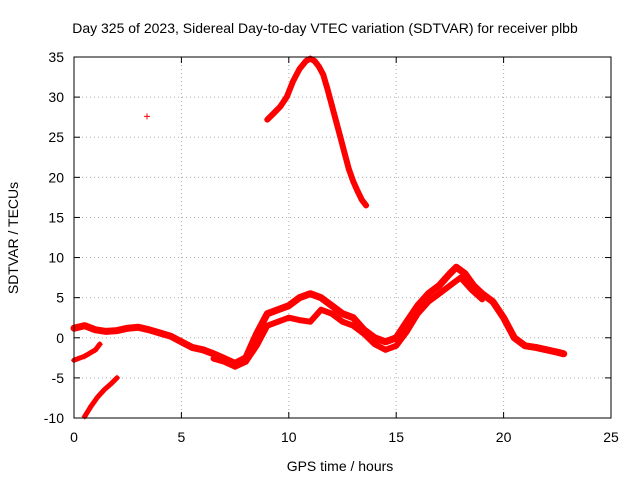 The height and width of the screenshot is (480, 640). I want to click on y-tick-label: 30, so click(56, 97).